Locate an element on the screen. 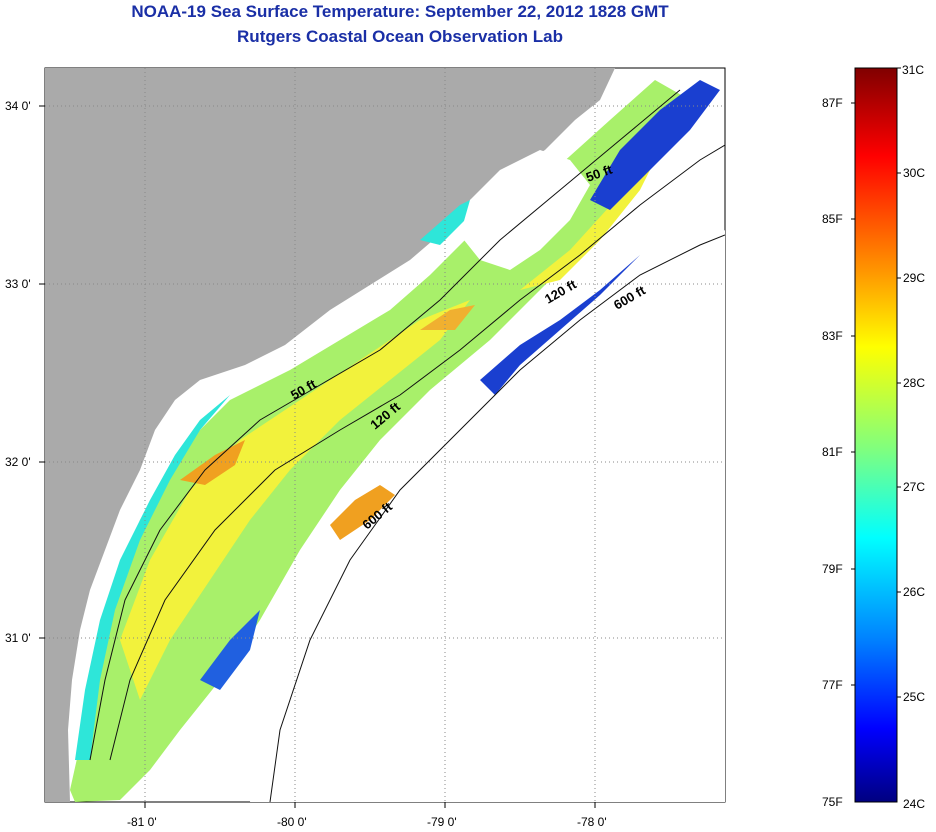 The height and width of the screenshot is (832, 936). cbar-label-83f: 83F is located at coordinates (832, 336).